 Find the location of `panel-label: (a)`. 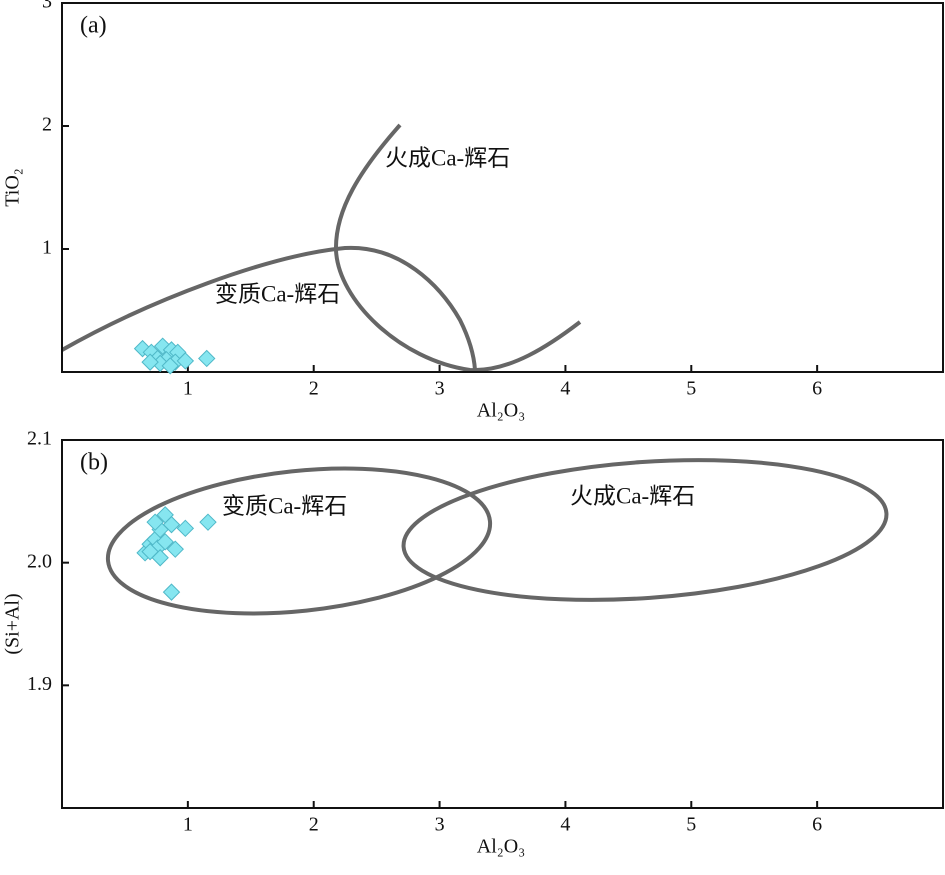

panel-label: (a) is located at coordinates (93, 26).